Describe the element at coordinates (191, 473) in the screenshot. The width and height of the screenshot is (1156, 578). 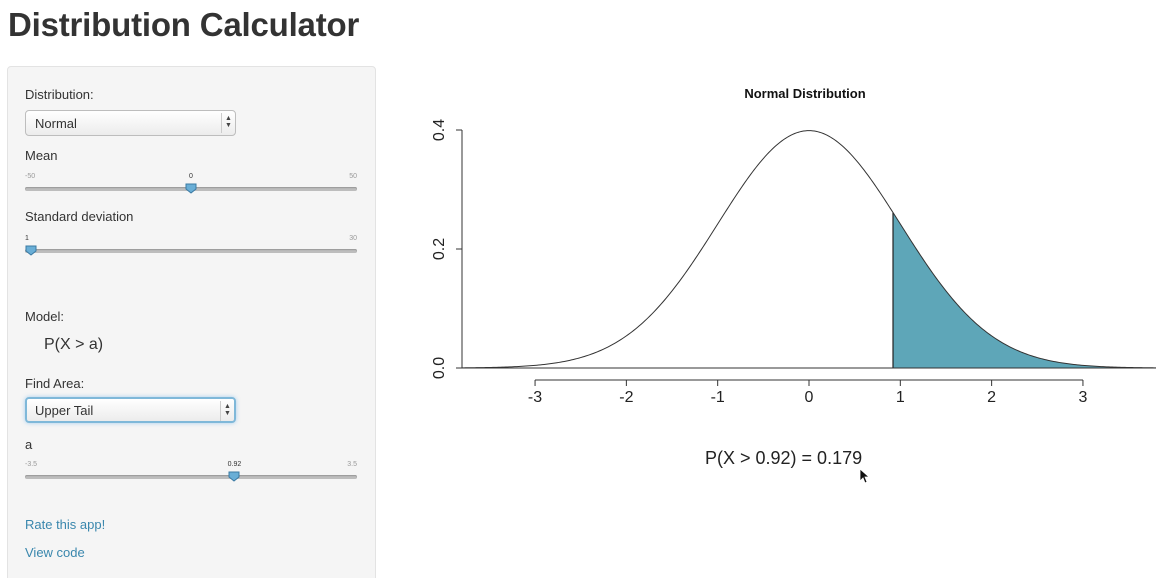
I see `a-slider: -3.5 0.92 3.5` at that location.